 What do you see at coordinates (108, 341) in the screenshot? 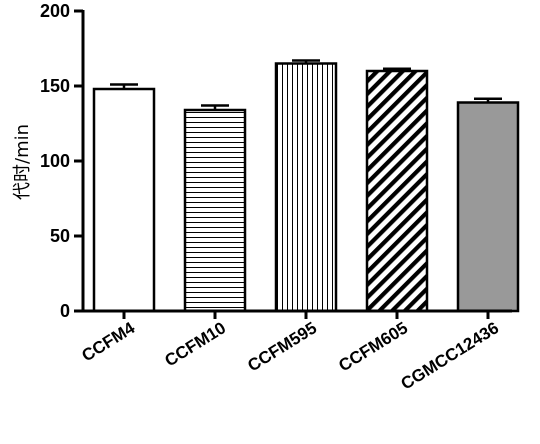
I see `x-category-label: CCFM4` at bounding box center [108, 341].